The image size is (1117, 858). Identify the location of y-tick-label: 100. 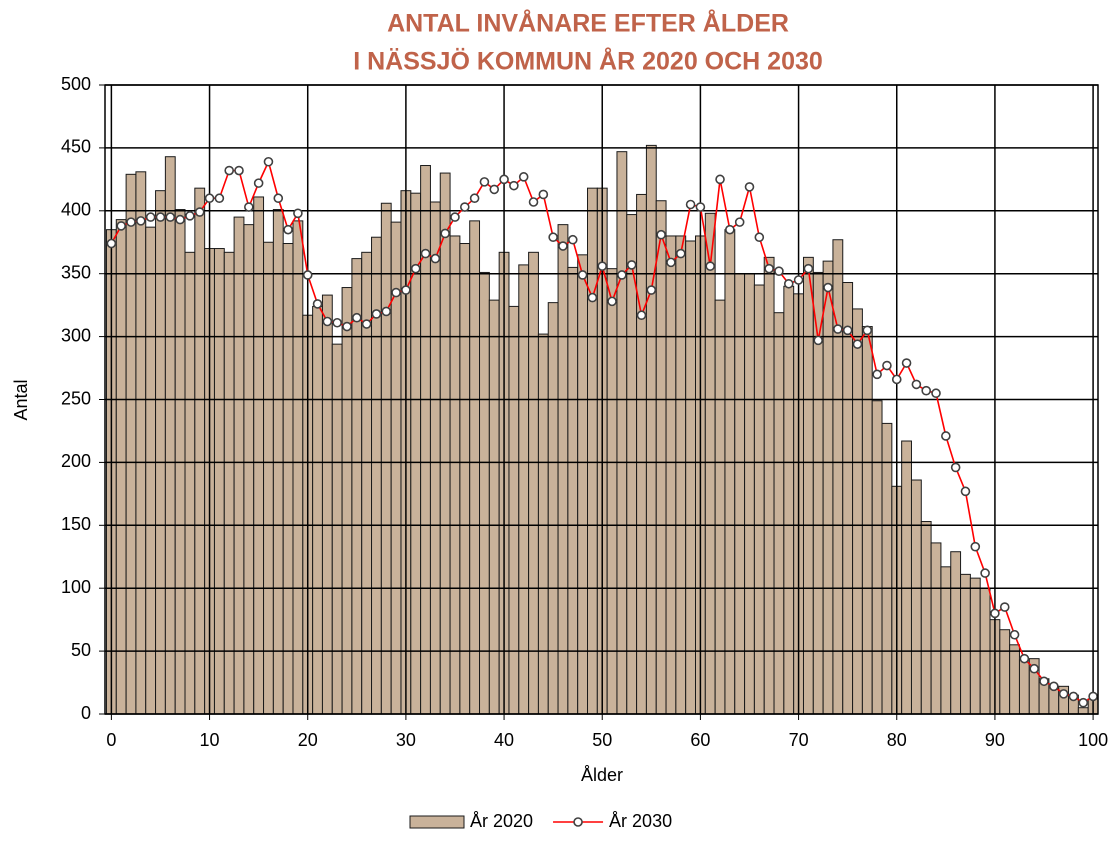
(76, 587).